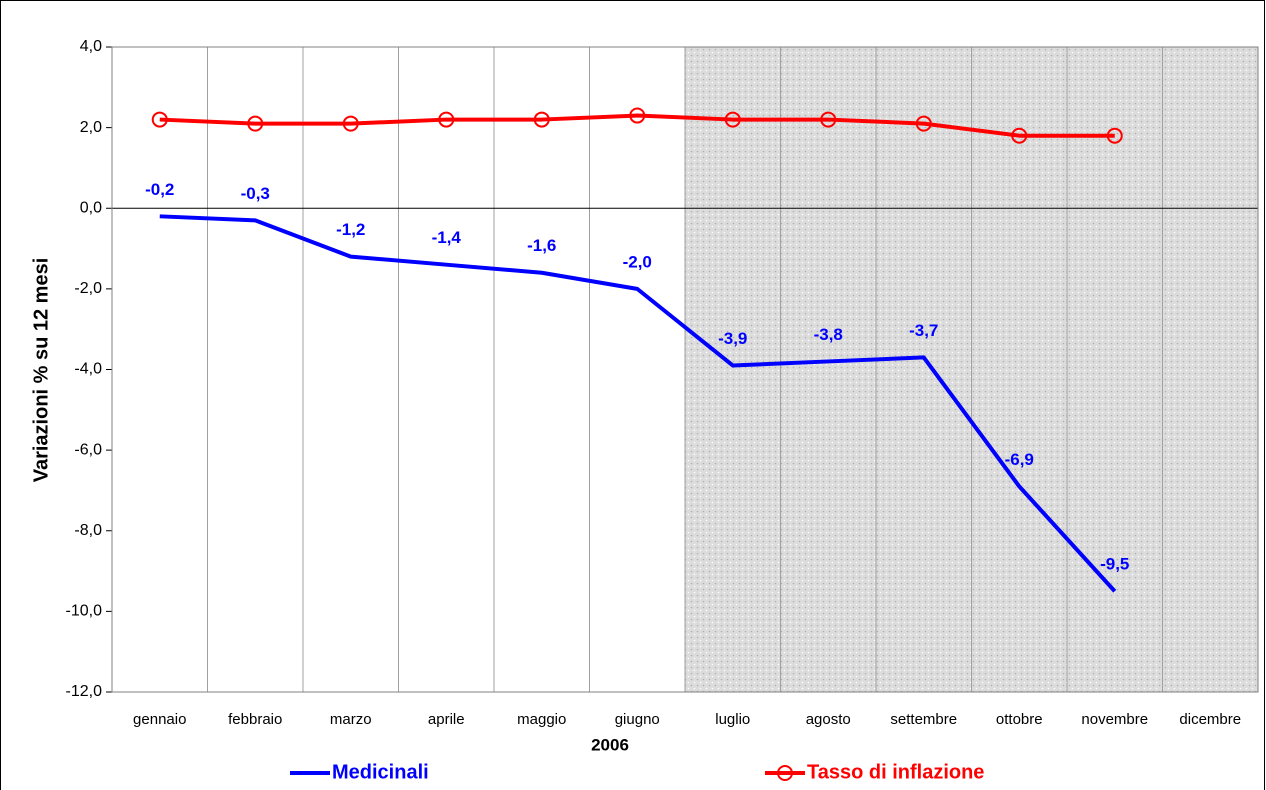 The width and height of the screenshot is (1266, 790). What do you see at coordinates (1210, 719) in the screenshot?
I see `x-tick-label: dicembre` at bounding box center [1210, 719].